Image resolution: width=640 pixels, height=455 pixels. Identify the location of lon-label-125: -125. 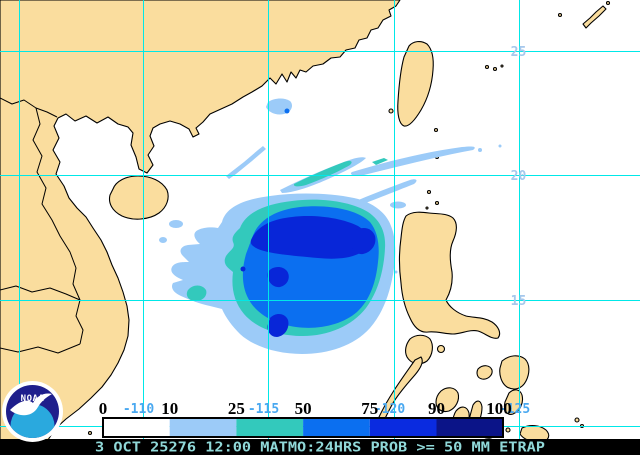
(514, 409).